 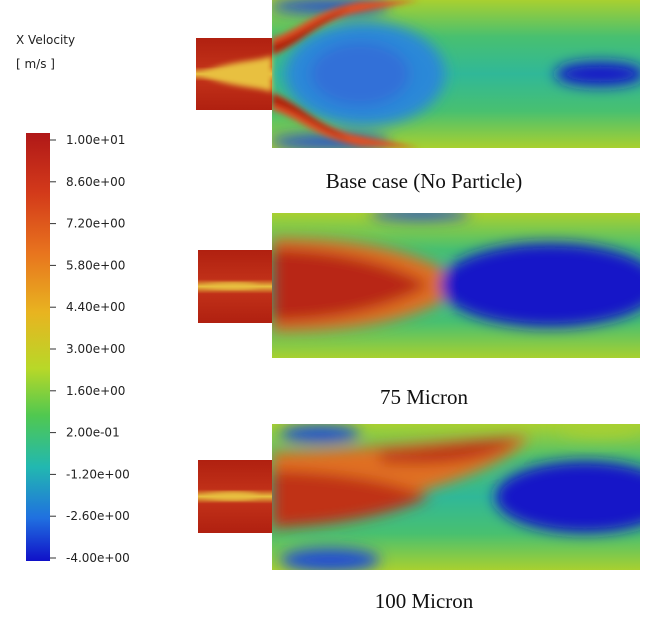 I want to click on tick-label: -2.60e+00, so click(x=98, y=516).